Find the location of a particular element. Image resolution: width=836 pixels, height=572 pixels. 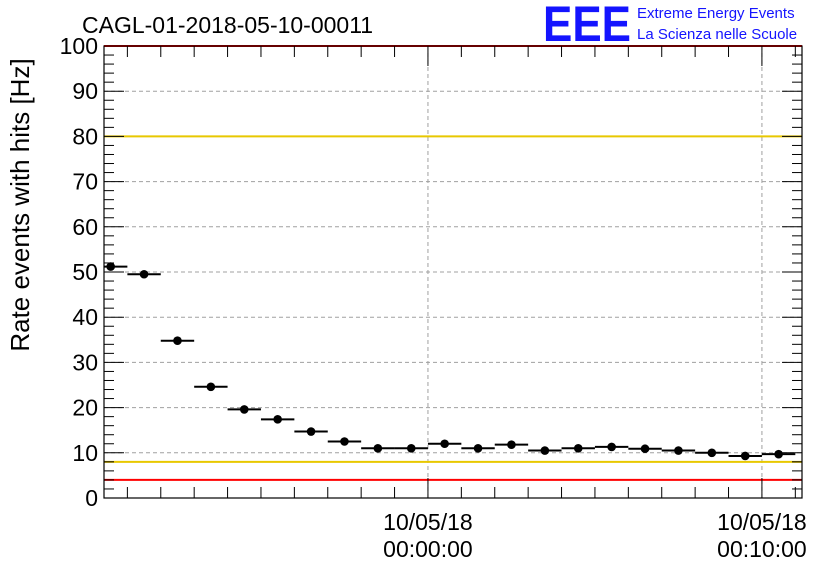

y-tick-labels: 0 10 20 30 40 50 60 70 80 90 100 is located at coordinates (79, 272).